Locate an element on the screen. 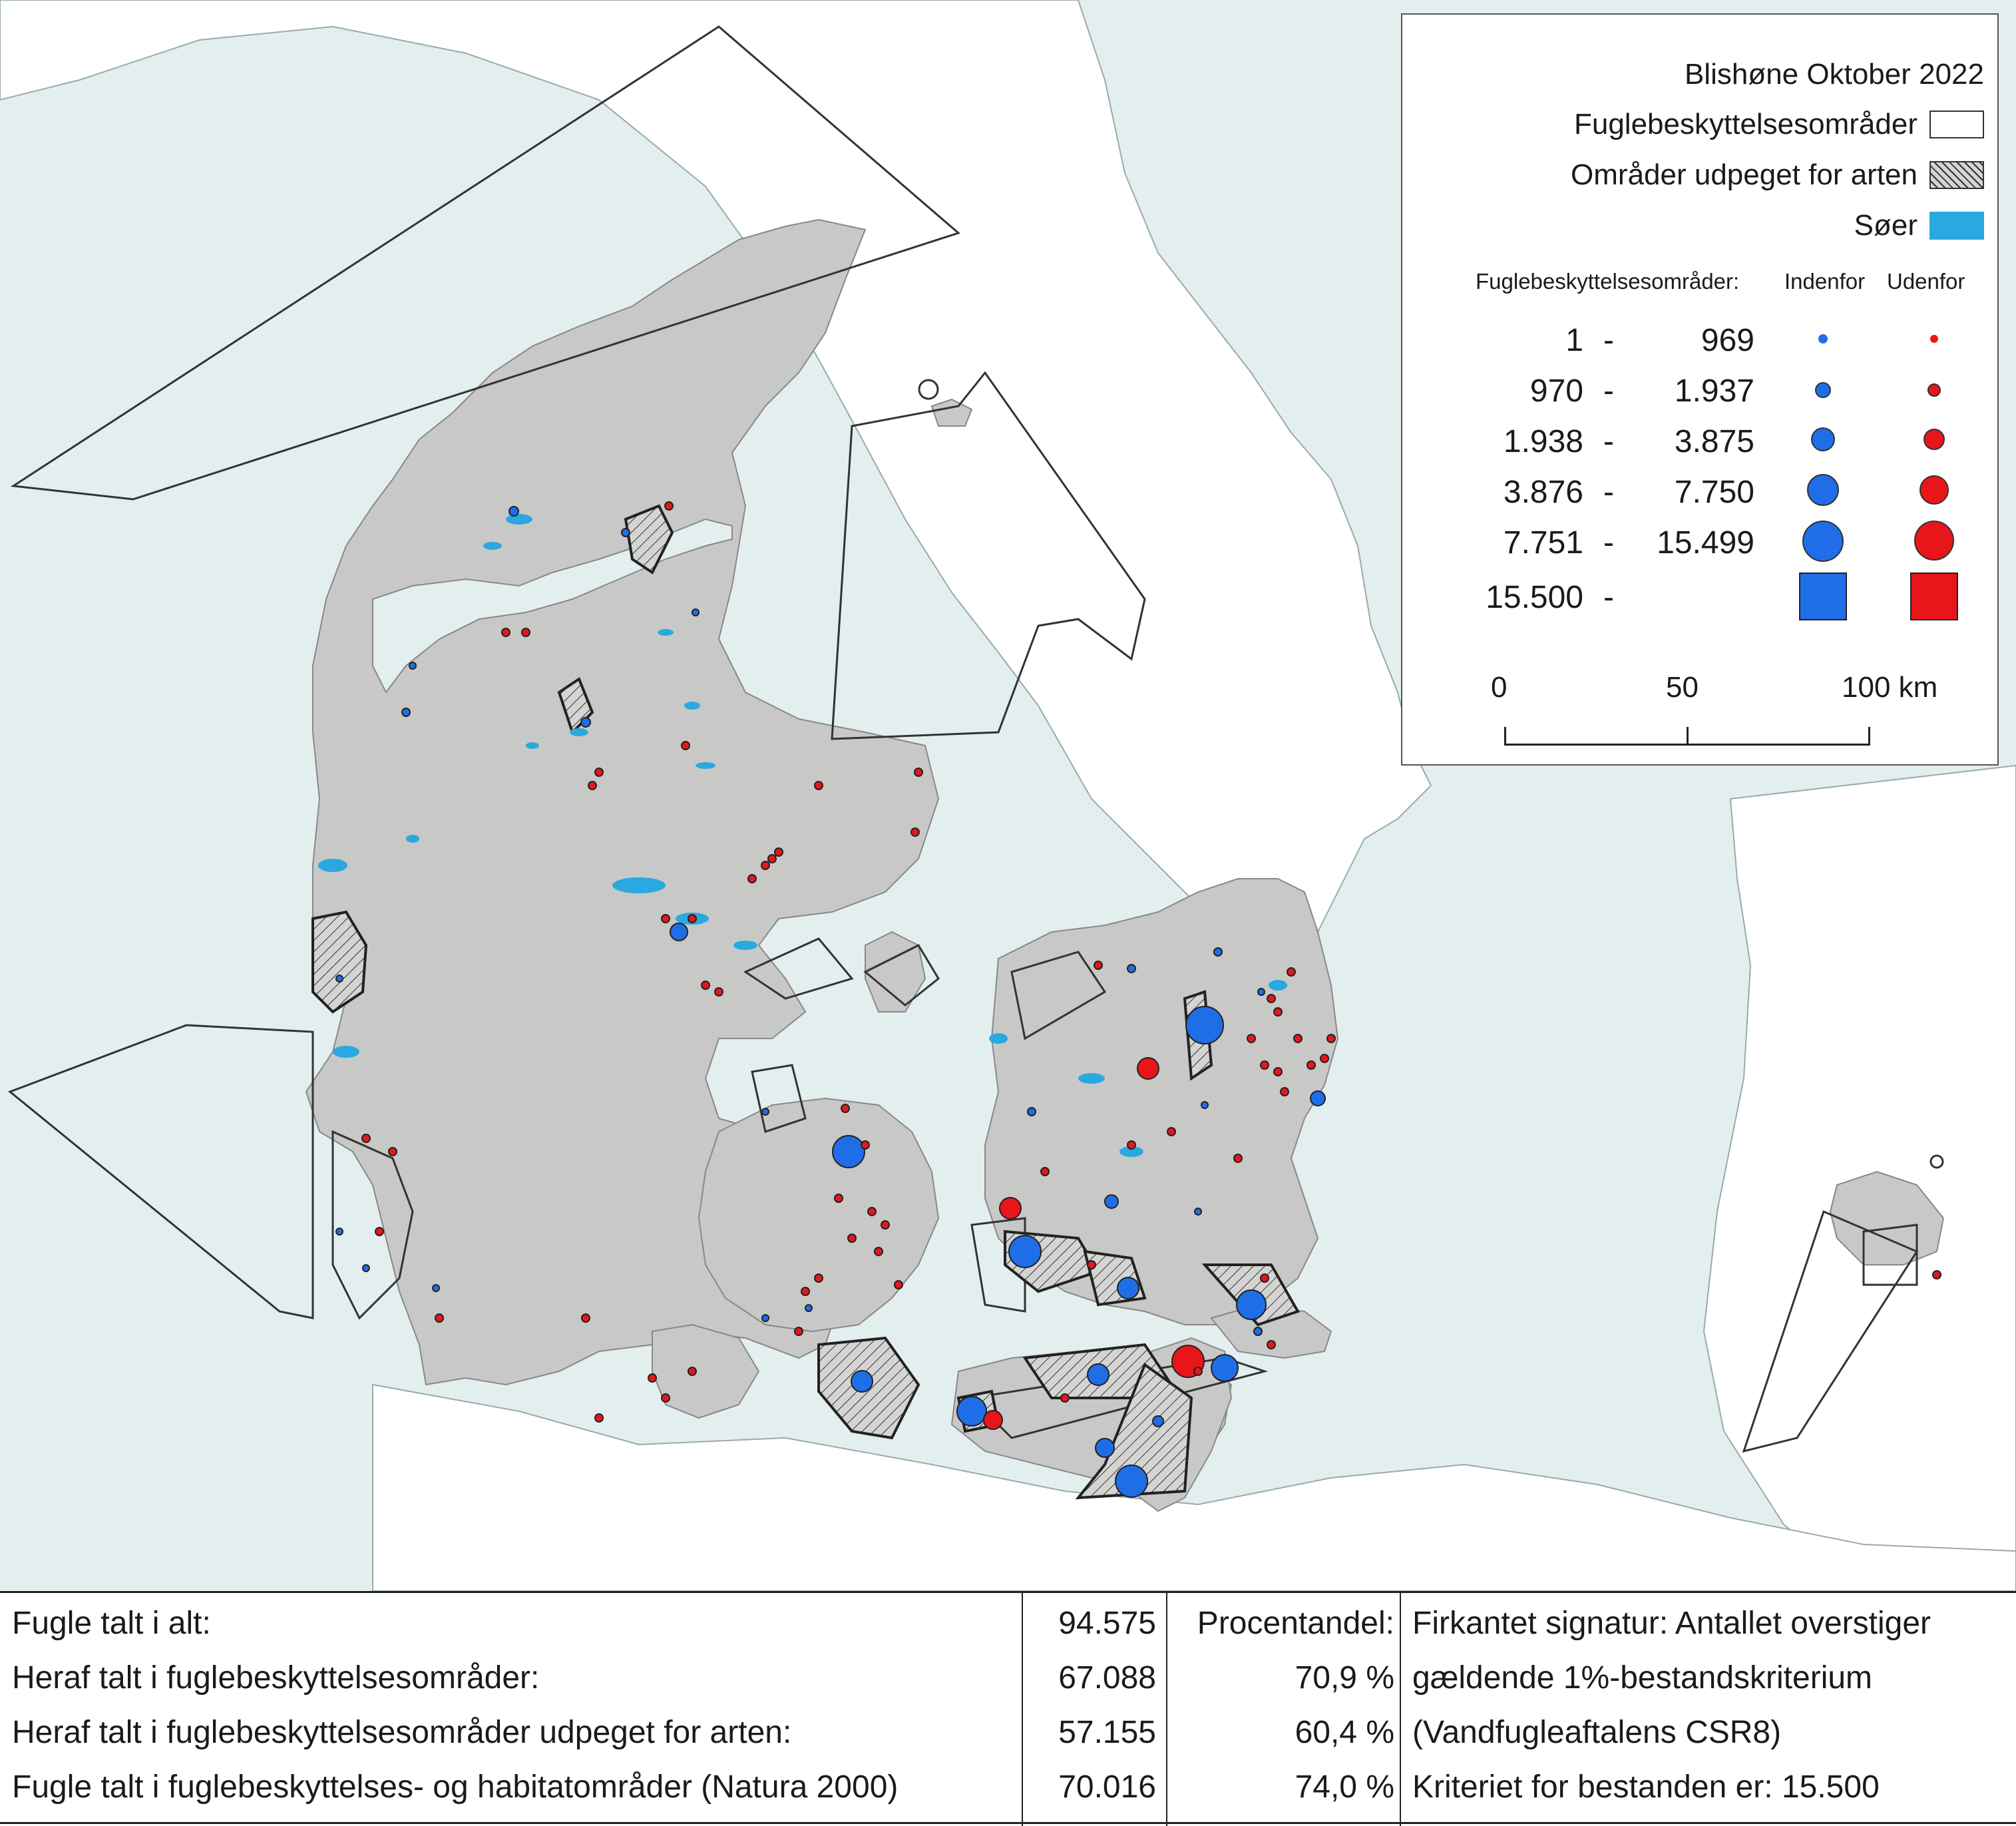  germany-land is located at coordinates (1194, 1487).